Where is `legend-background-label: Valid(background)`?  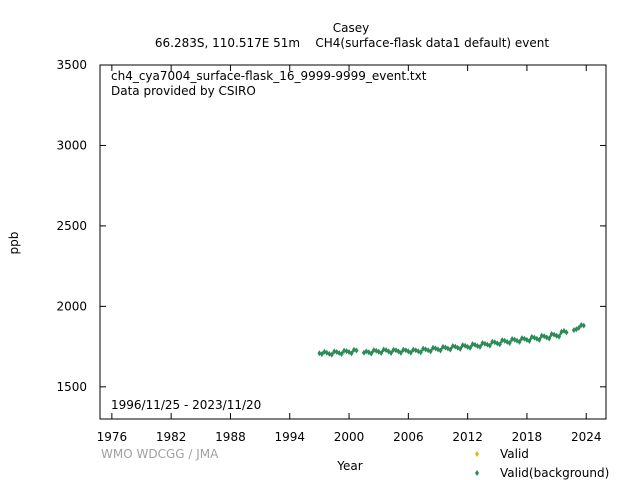 legend-background-label: Valid(background) is located at coordinates (554, 473).